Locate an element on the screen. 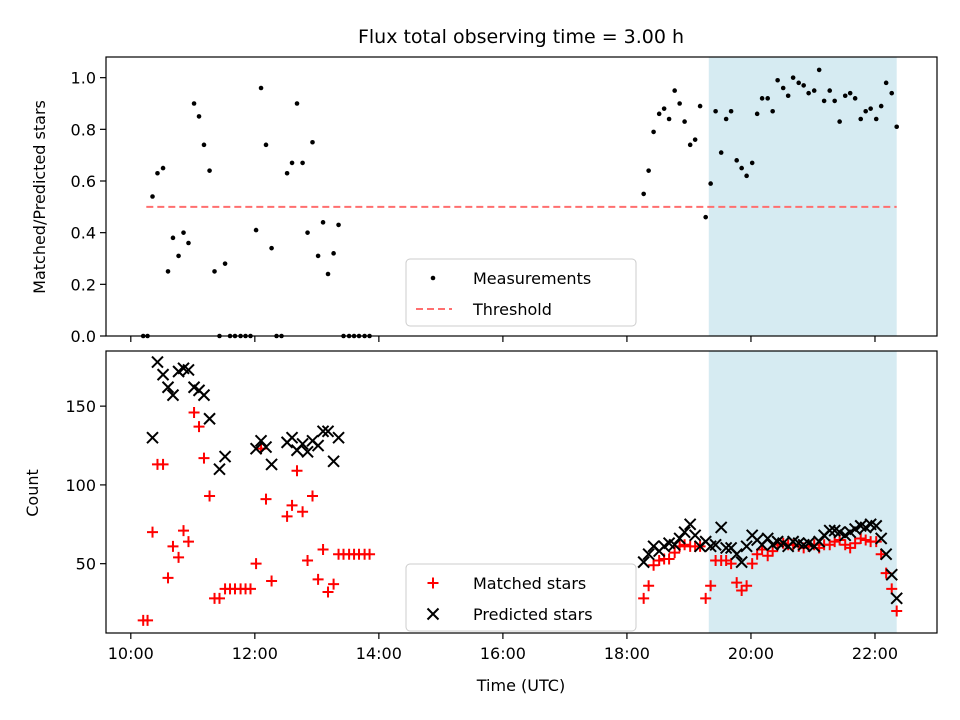 This screenshot has width=960, height=720. x-tick-label: 16:00 is located at coordinates (503, 653).